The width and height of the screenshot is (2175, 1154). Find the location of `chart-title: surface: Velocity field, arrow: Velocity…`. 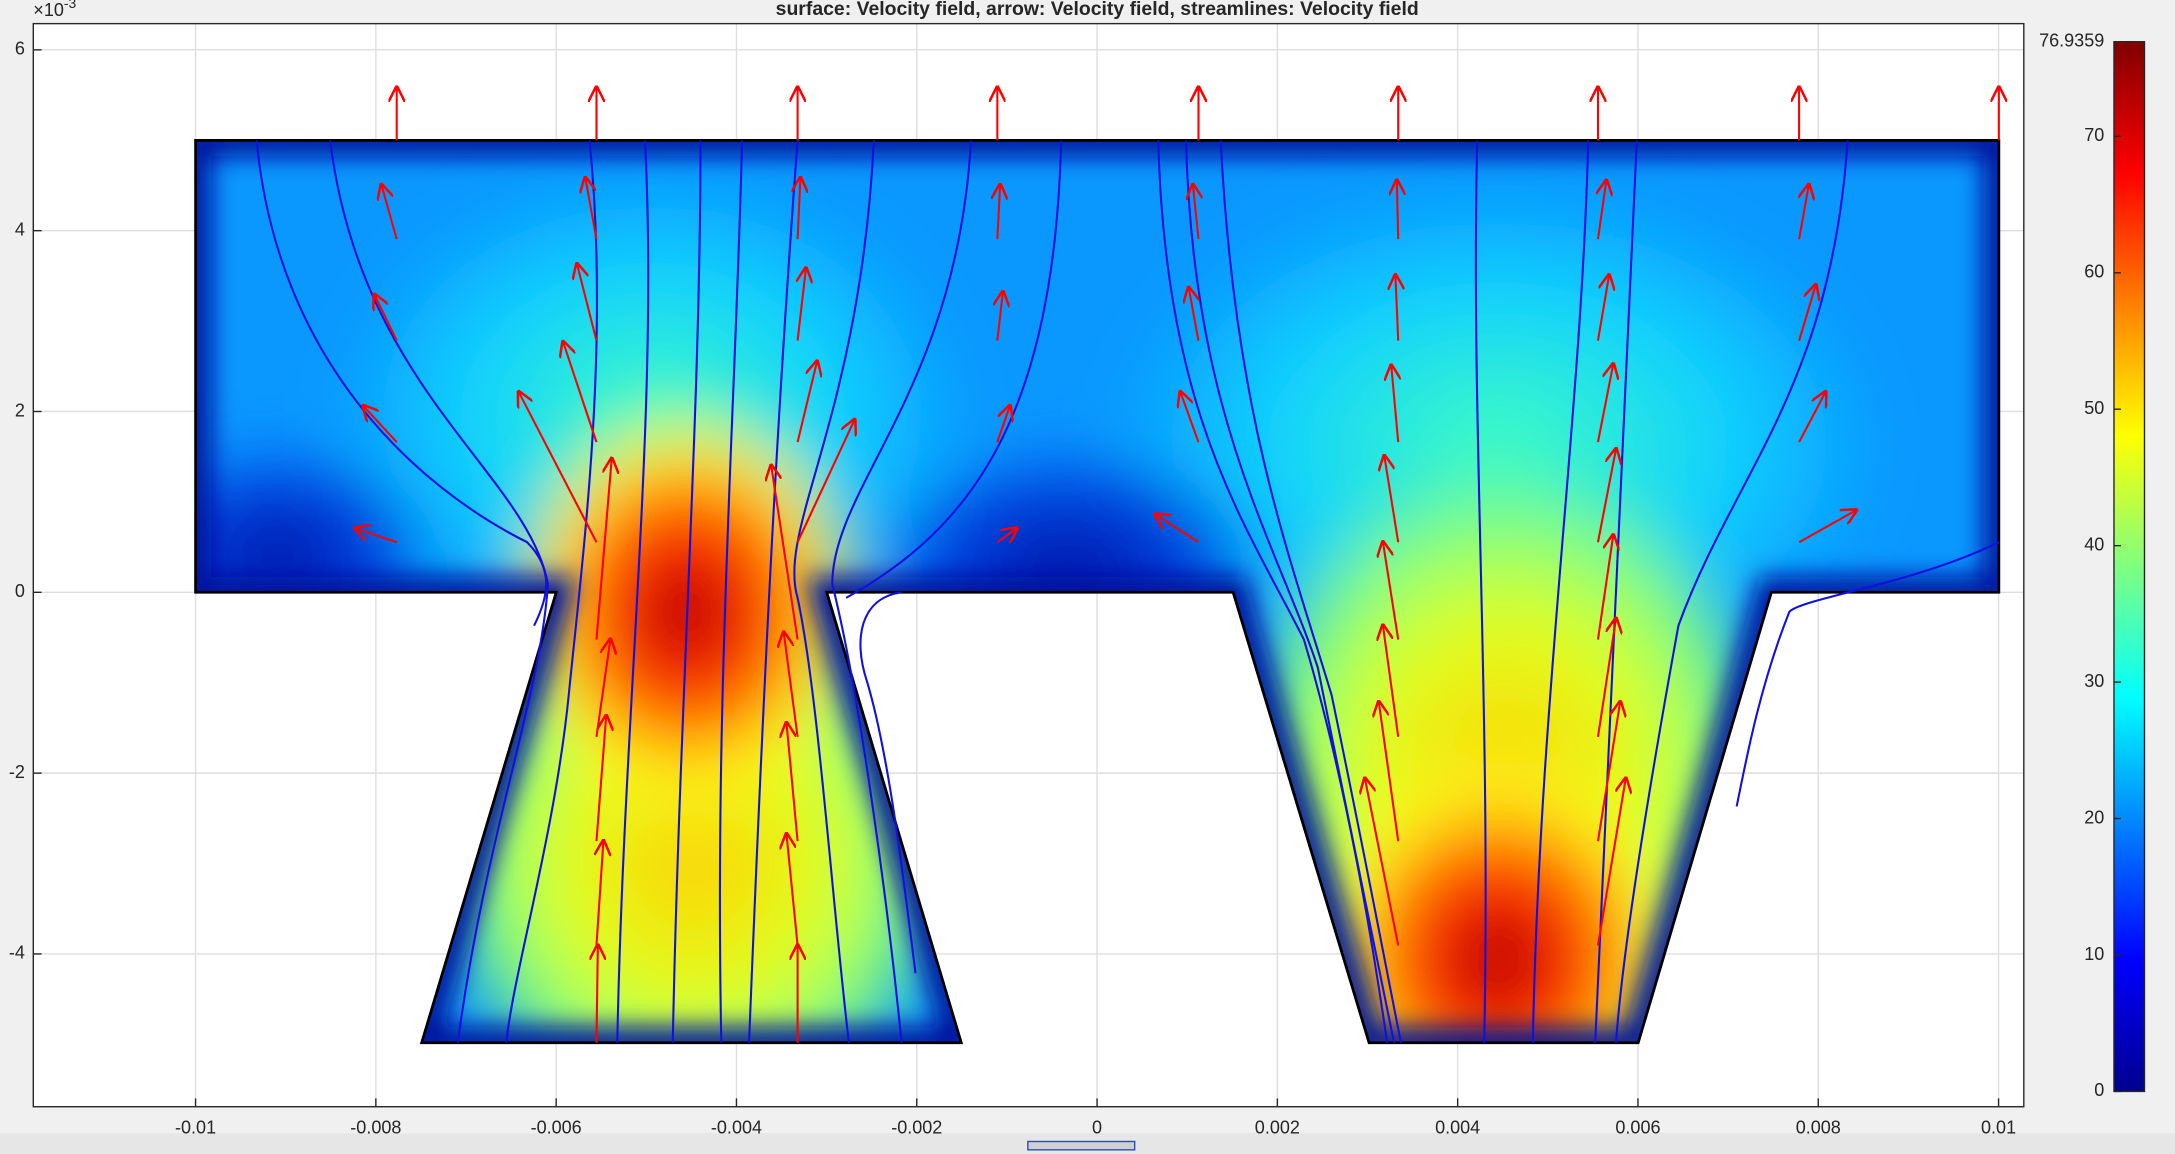

chart-title: surface: Velocity field, arrow: Velocity… is located at coordinates (1097, 10).